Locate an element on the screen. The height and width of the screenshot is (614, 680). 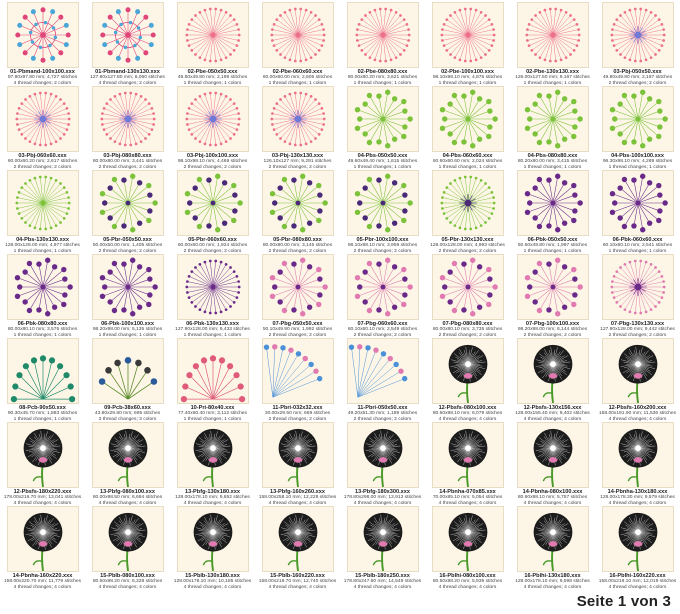
design-filename: 14-Pbnha-080x100.xxx is located at coordinates (552, 492).